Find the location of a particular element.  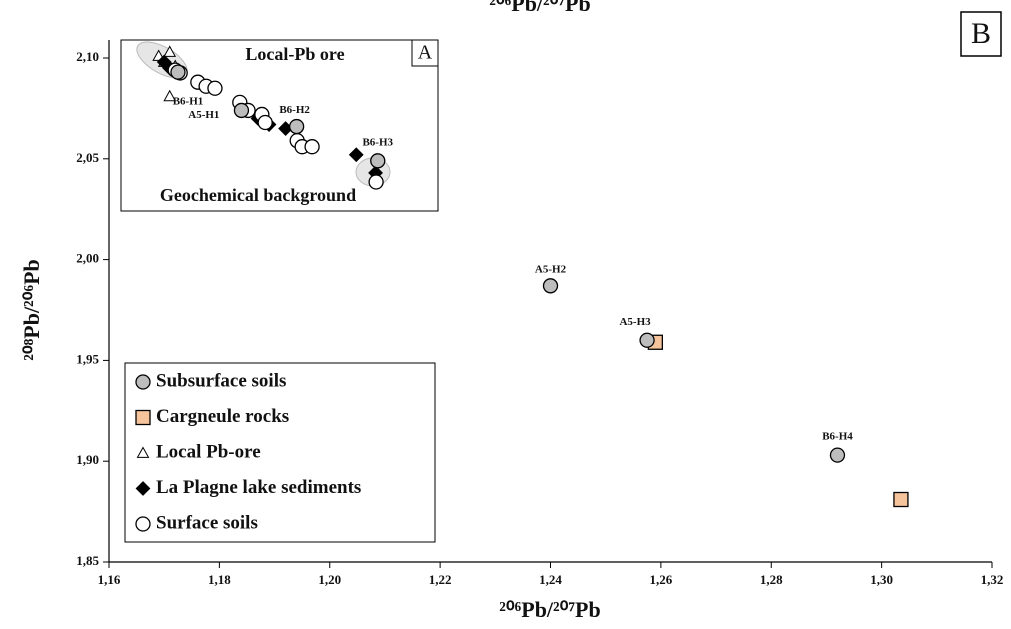

x-tick-label: 1,22 is located at coordinates (440, 579).